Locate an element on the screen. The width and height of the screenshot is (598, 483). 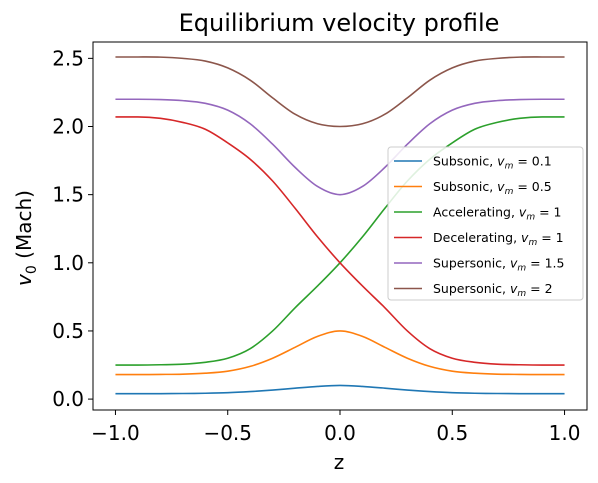
chart-title: Equilibrium velocity profile is located at coordinates (339, 23).